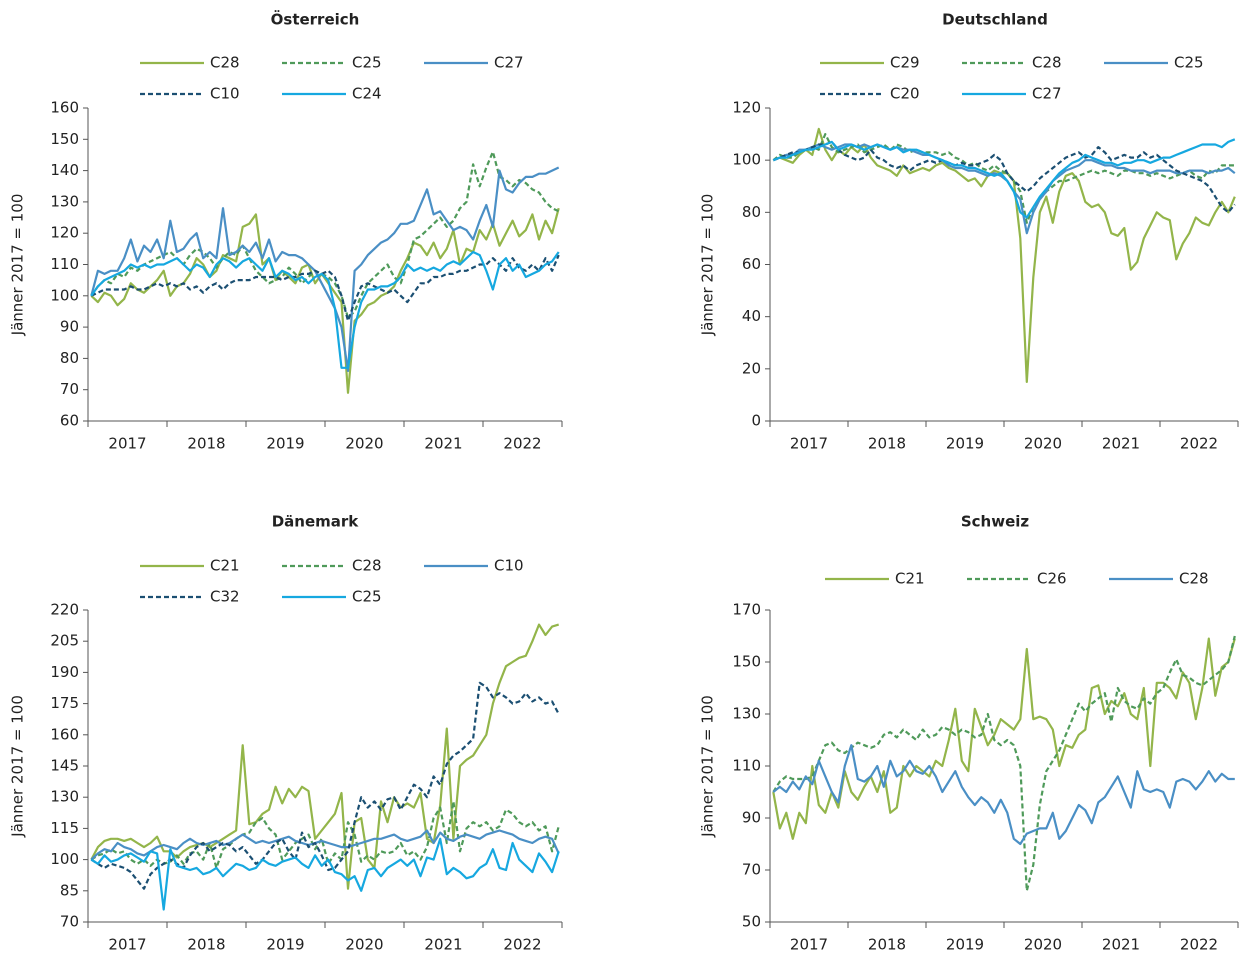  Describe the element at coordinates (64, 610) in the screenshot. I see `y-tick-label: 220` at that location.